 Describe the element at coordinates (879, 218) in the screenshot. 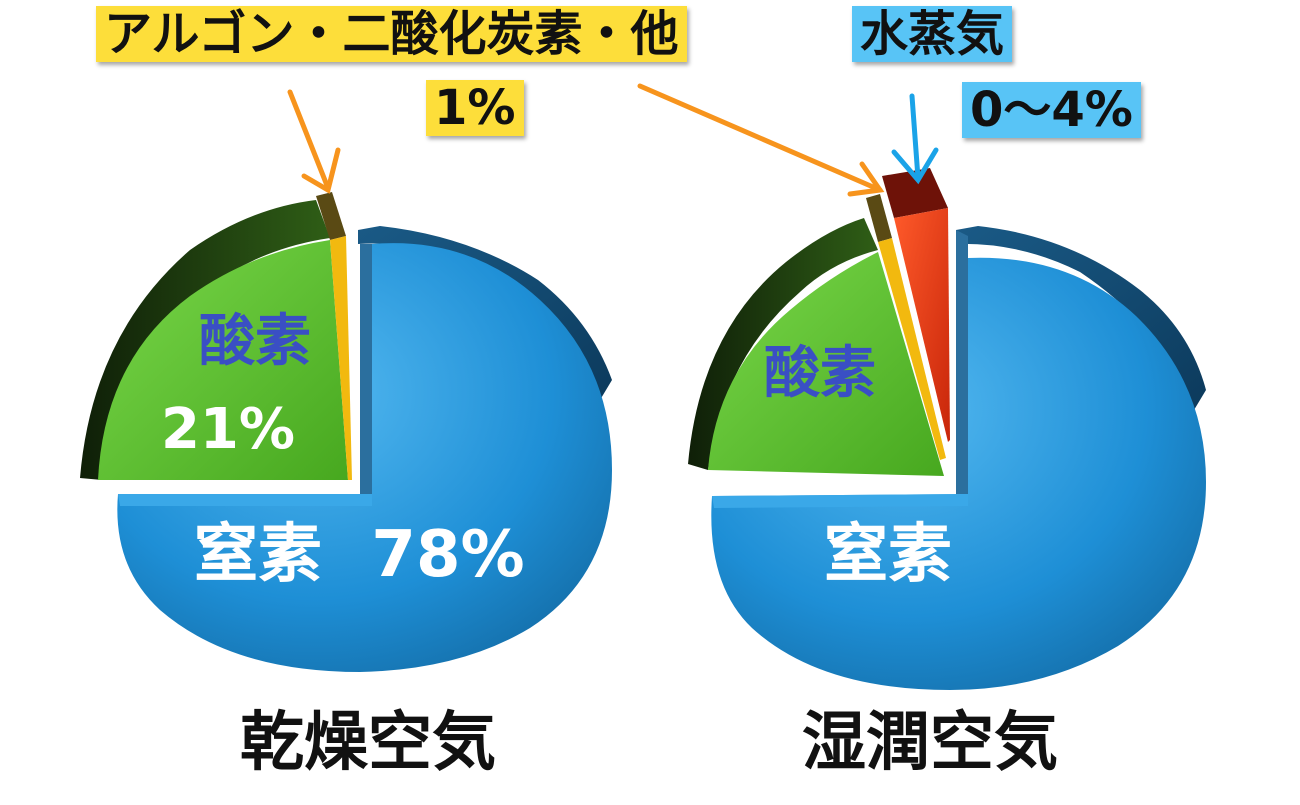

I see `argon-slice-humid` at that location.